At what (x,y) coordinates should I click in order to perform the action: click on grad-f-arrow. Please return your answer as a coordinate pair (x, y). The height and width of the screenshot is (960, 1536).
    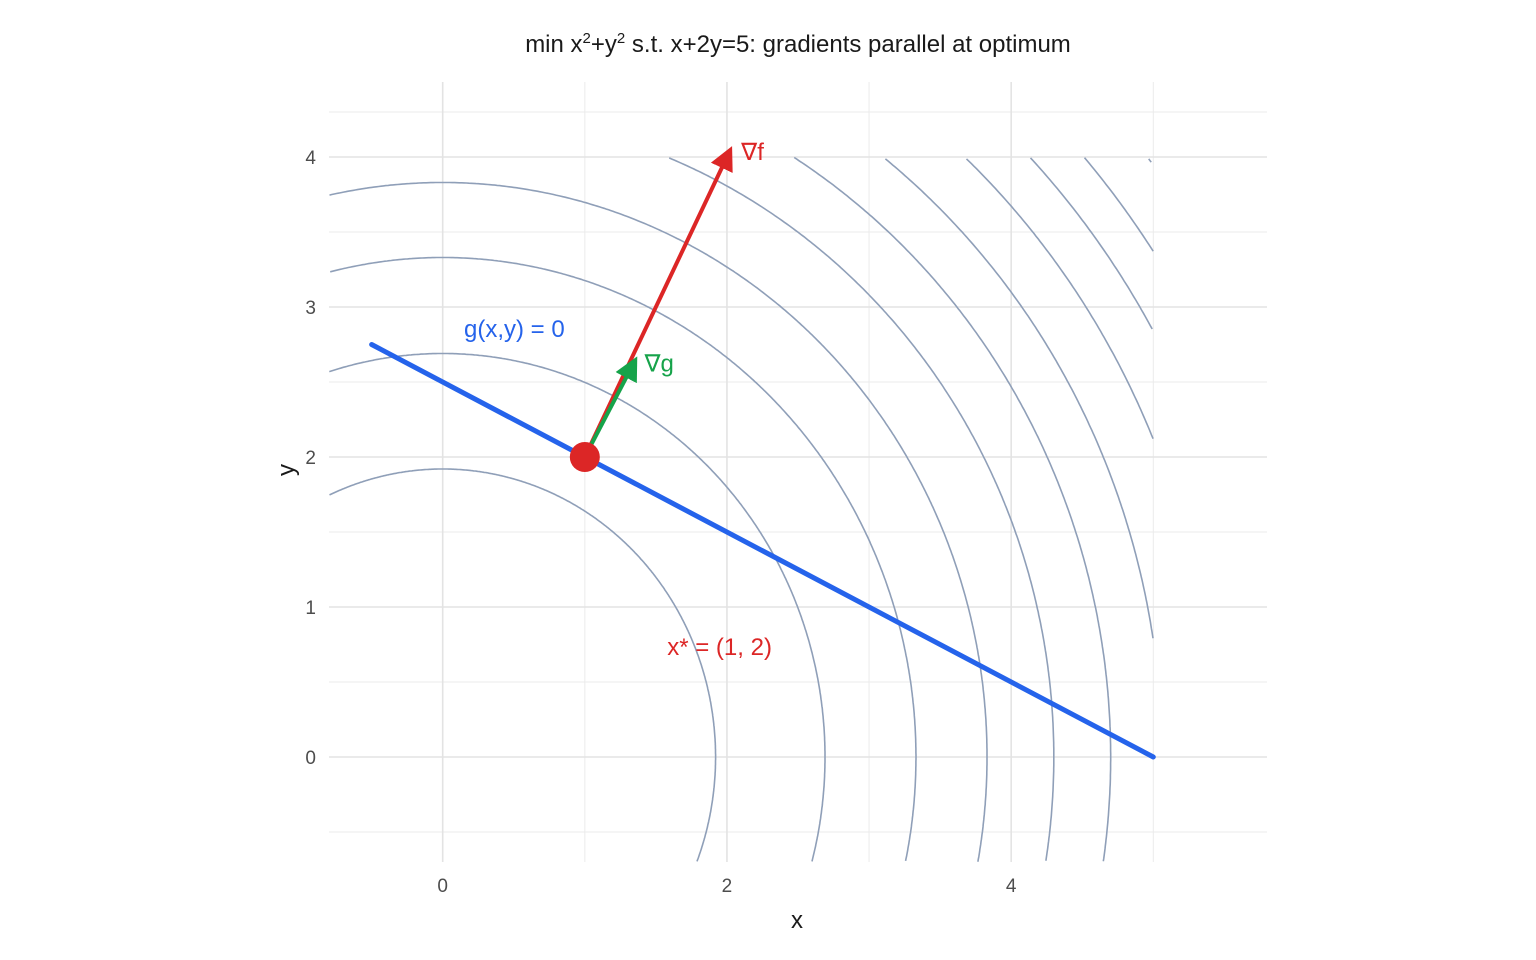
    Looking at the image, I should click on (658, 302).